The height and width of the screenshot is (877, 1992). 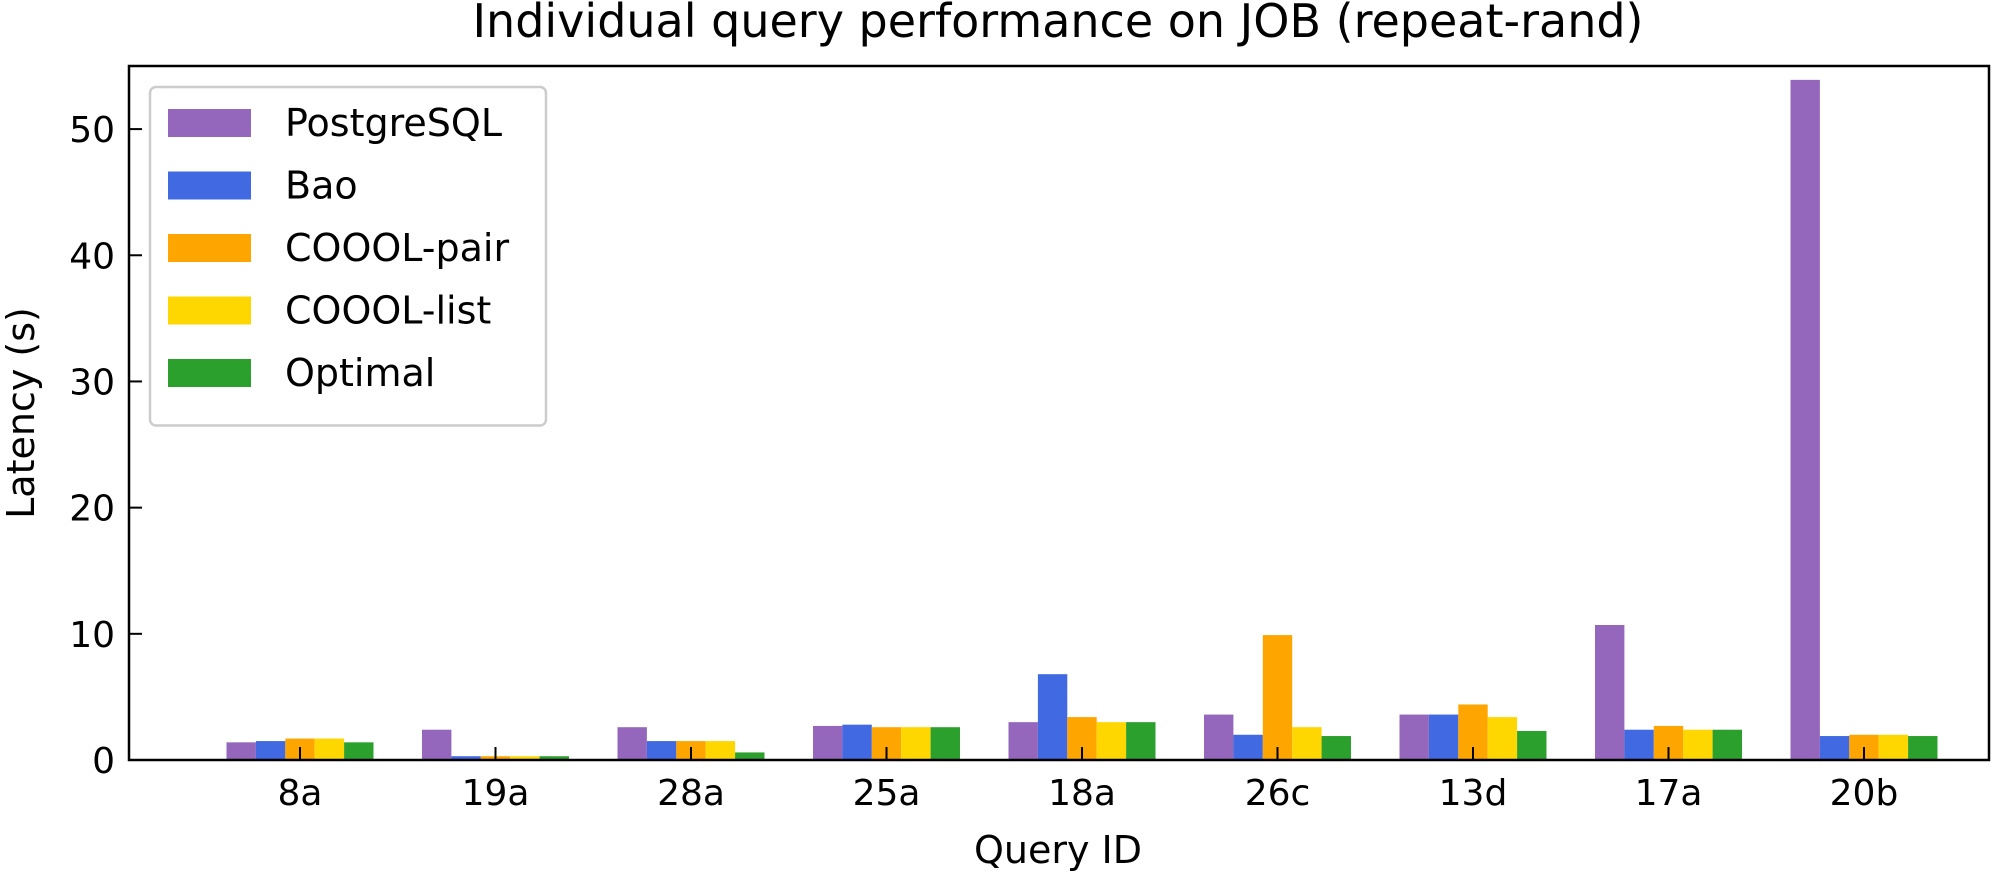 I want to click on bar-coool-list-19a, so click(x=525, y=758).